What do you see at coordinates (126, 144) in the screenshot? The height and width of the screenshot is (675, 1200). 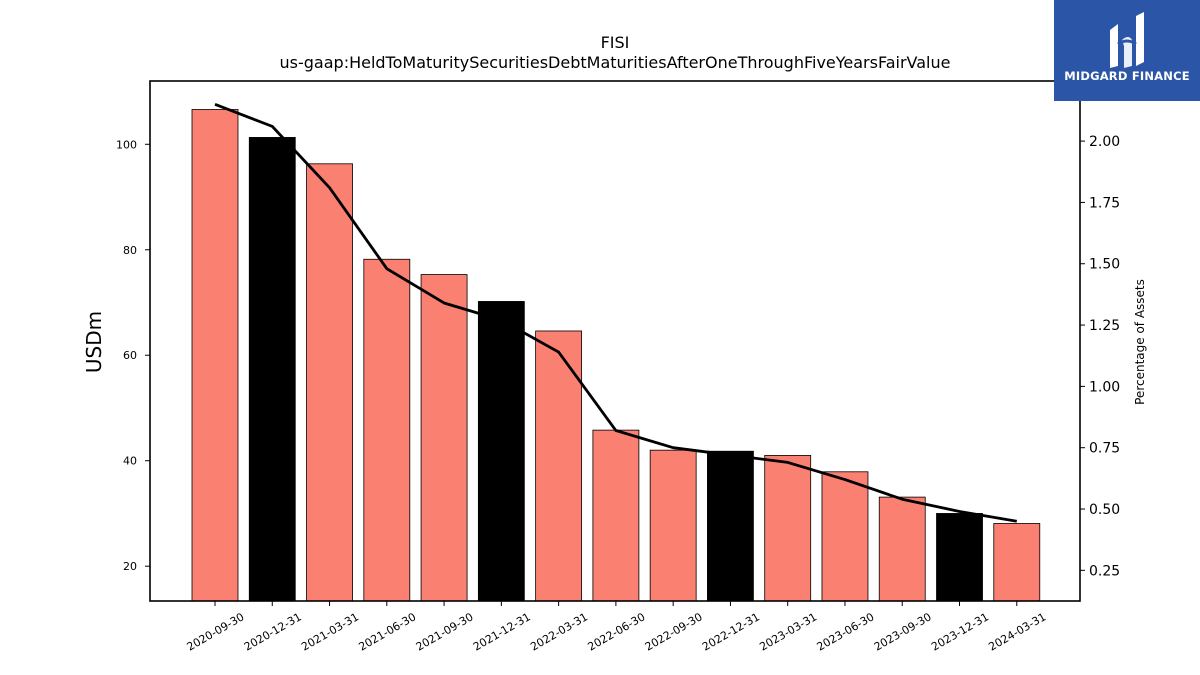 I see `y-tick-label: 100` at bounding box center [126, 144].